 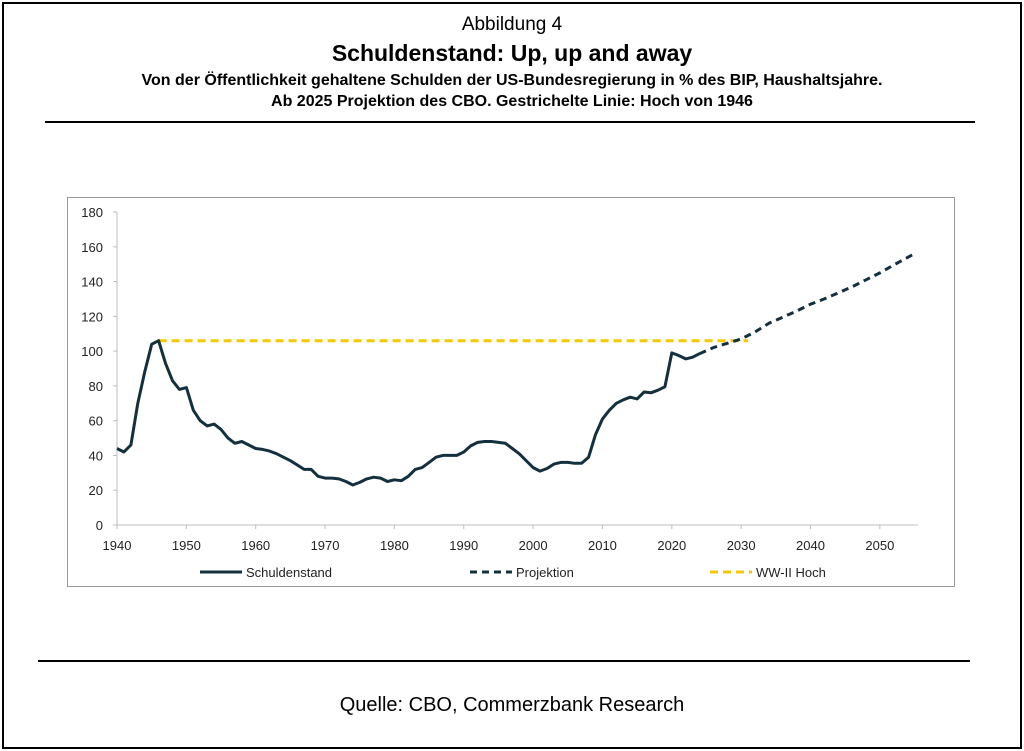 What do you see at coordinates (408, 413) in the screenshot?
I see `series-line-schuldenstand` at bounding box center [408, 413].